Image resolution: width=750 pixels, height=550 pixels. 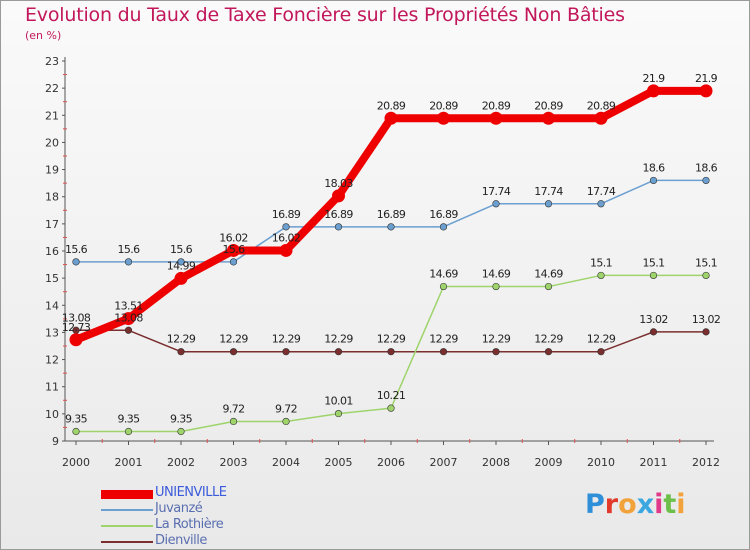 I want to click on x-tick-label: 2007, so click(x=444, y=462).